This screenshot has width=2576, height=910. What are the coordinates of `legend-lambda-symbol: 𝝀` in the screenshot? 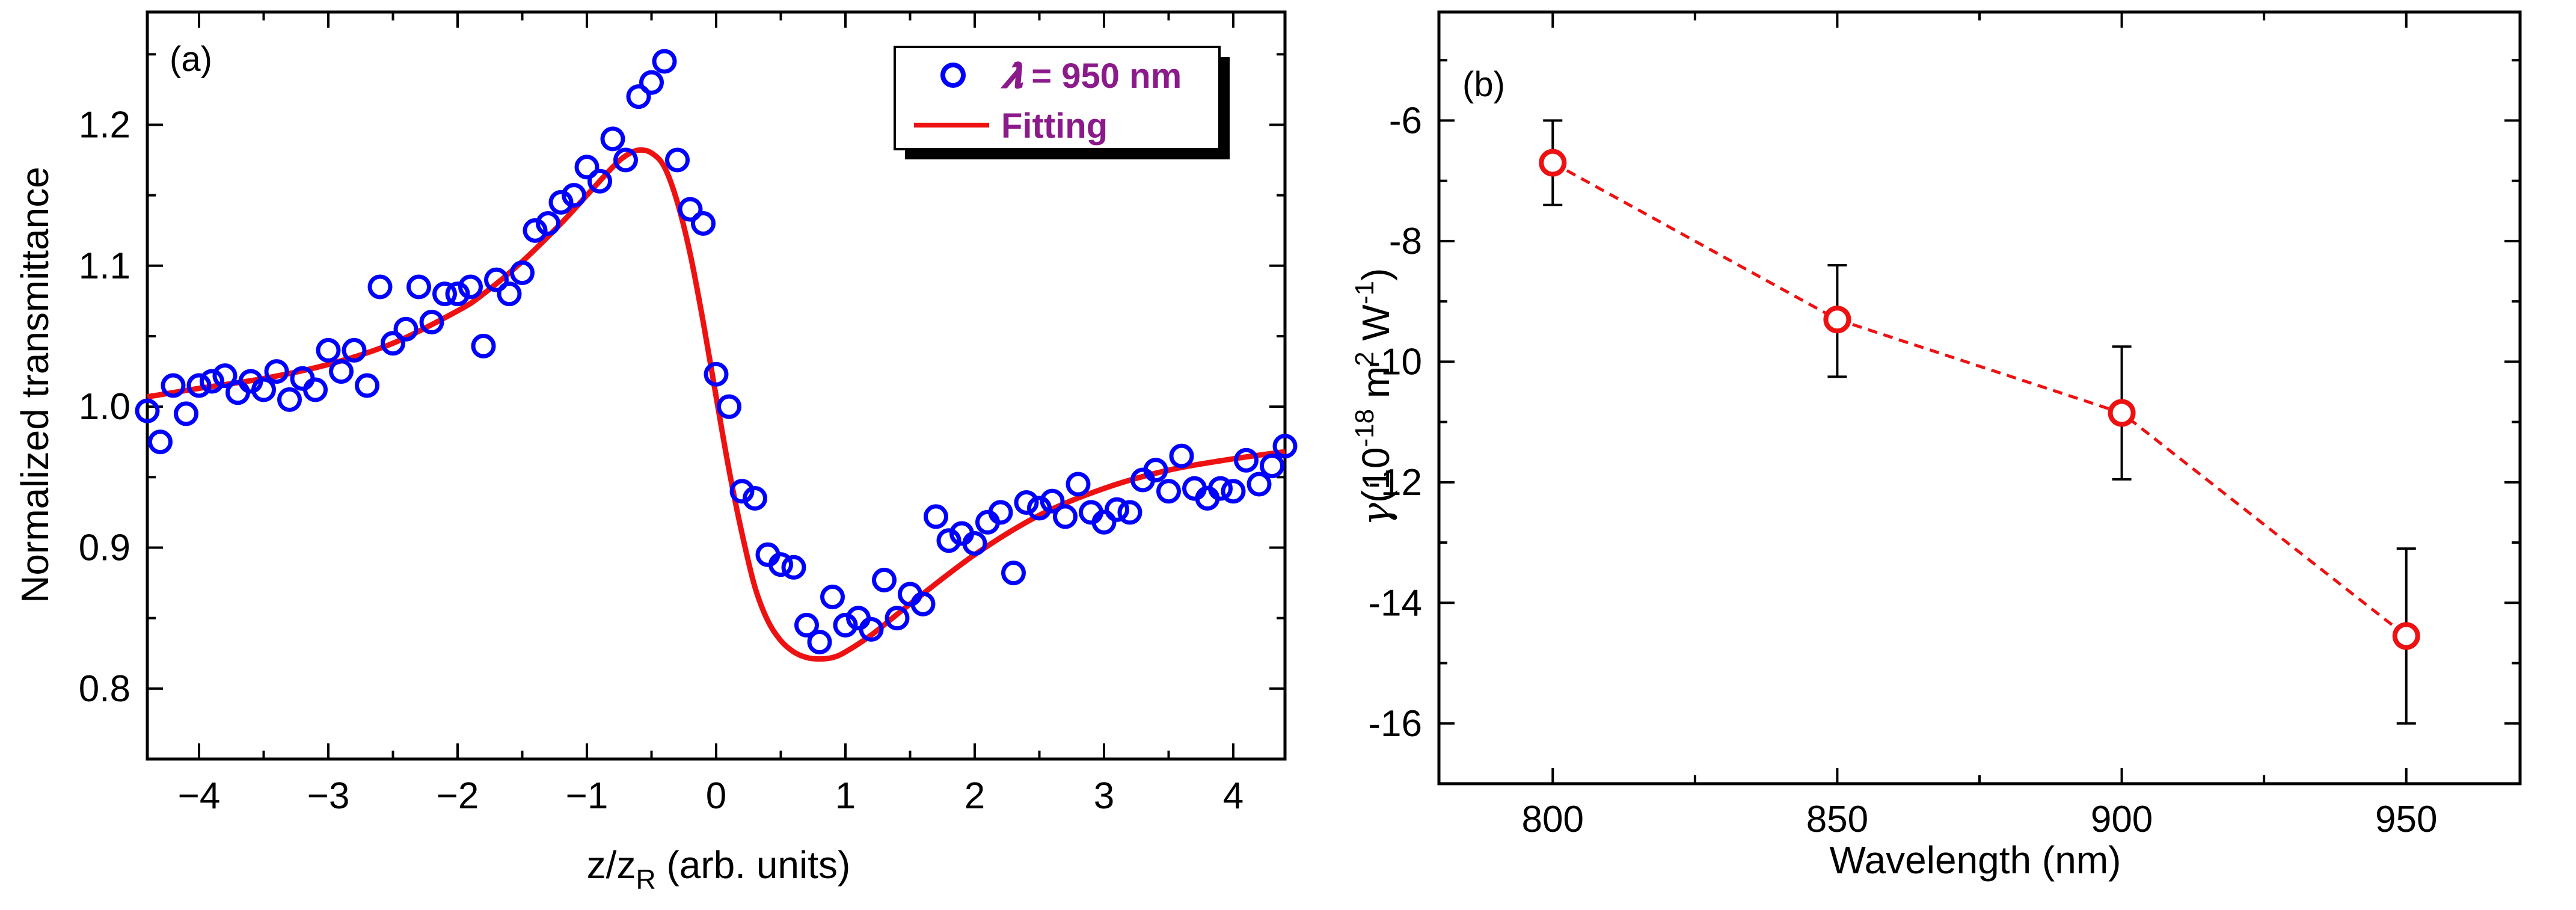 It's located at (1011, 76).